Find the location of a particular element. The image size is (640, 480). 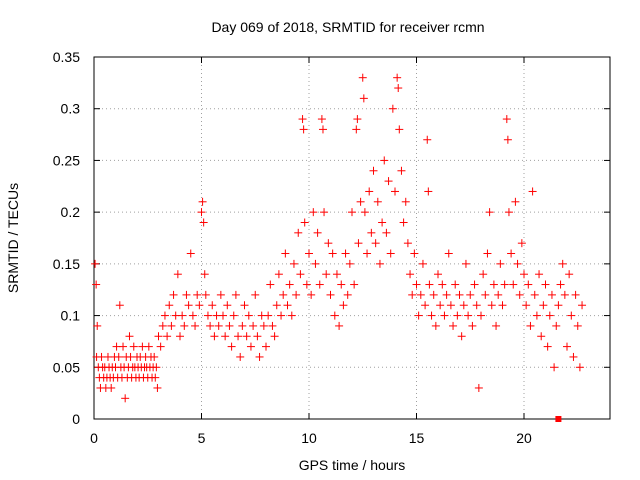

x-axis-label: GPS time / hours is located at coordinates (352, 465).